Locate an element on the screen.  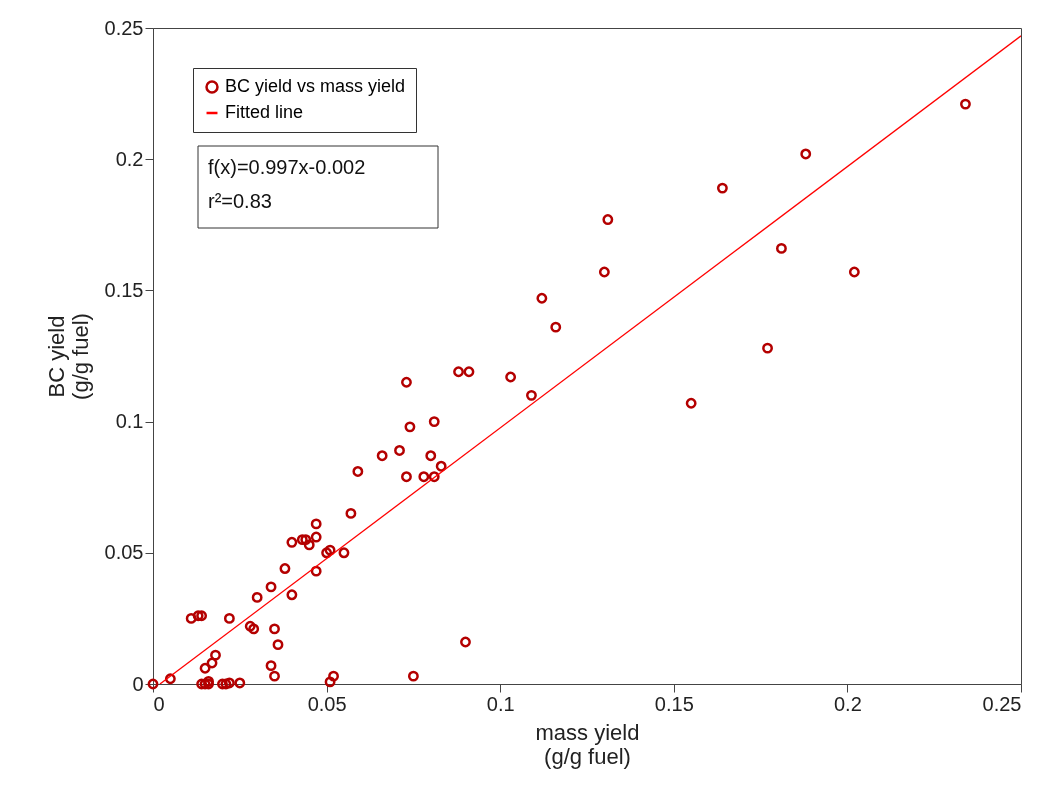
x-tick-label: 0.2 is located at coordinates (847, 703).